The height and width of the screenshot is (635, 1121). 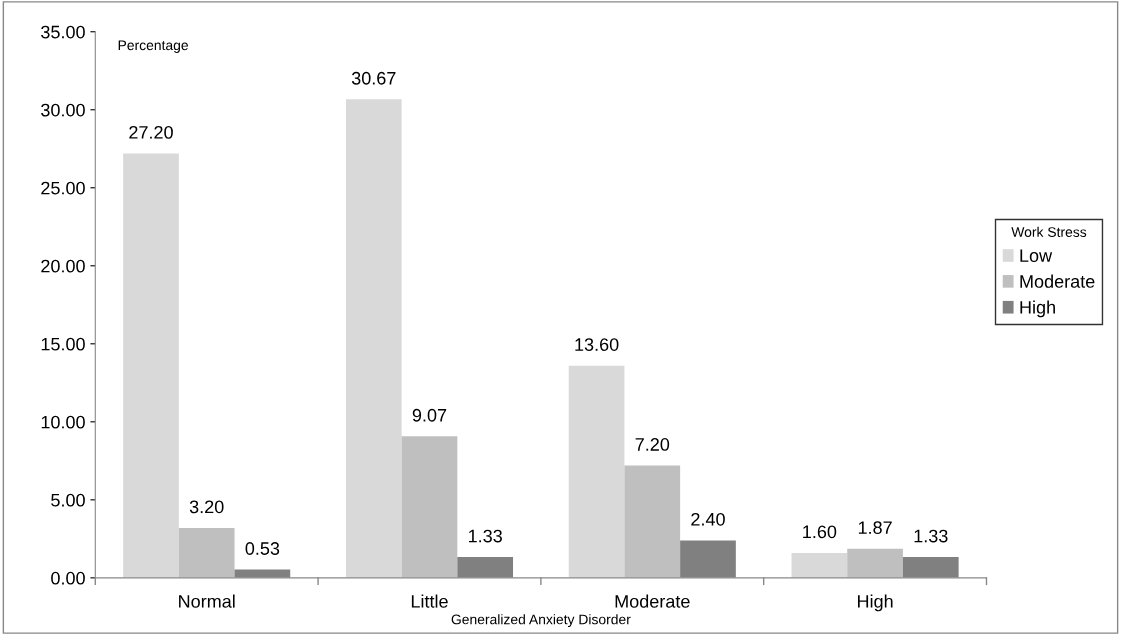 I want to click on data-label: 0.53, so click(x=262, y=548).